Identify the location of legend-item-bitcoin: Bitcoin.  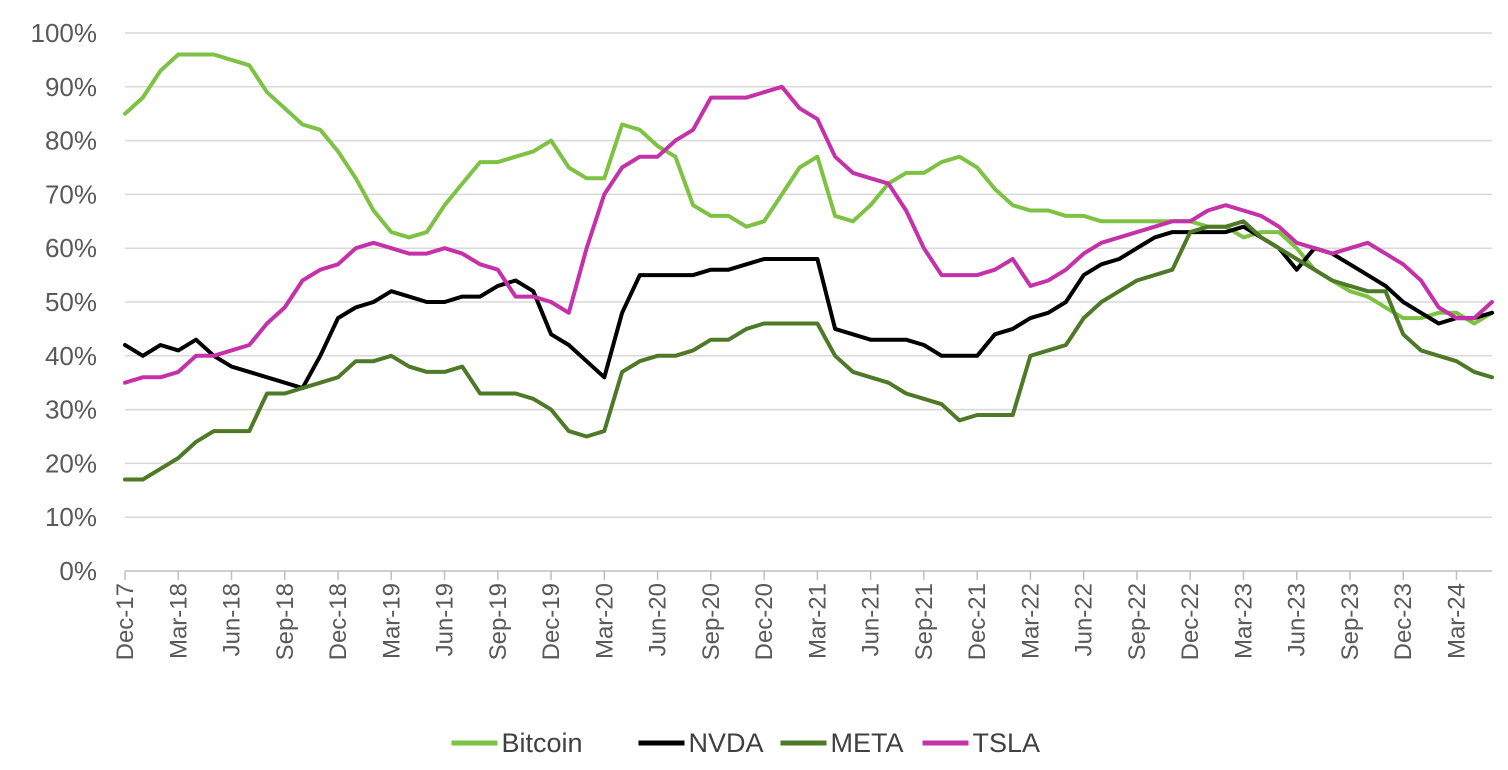
(517, 743).